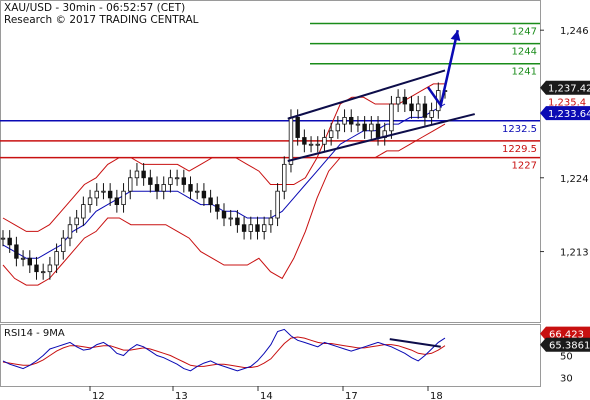  What do you see at coordinates (436, 395) in the screenshot?
I see `date-tick-label: 18` at bounding box center [436, 395].